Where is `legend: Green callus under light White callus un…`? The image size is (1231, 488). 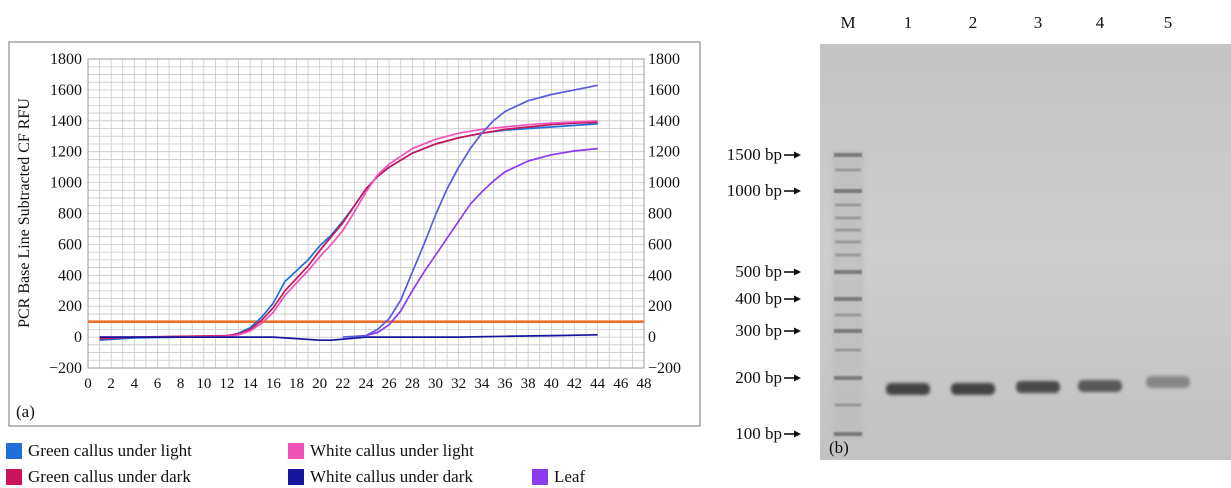 legend: Green callus under light White callus un… is located at coordinates (326, 464).